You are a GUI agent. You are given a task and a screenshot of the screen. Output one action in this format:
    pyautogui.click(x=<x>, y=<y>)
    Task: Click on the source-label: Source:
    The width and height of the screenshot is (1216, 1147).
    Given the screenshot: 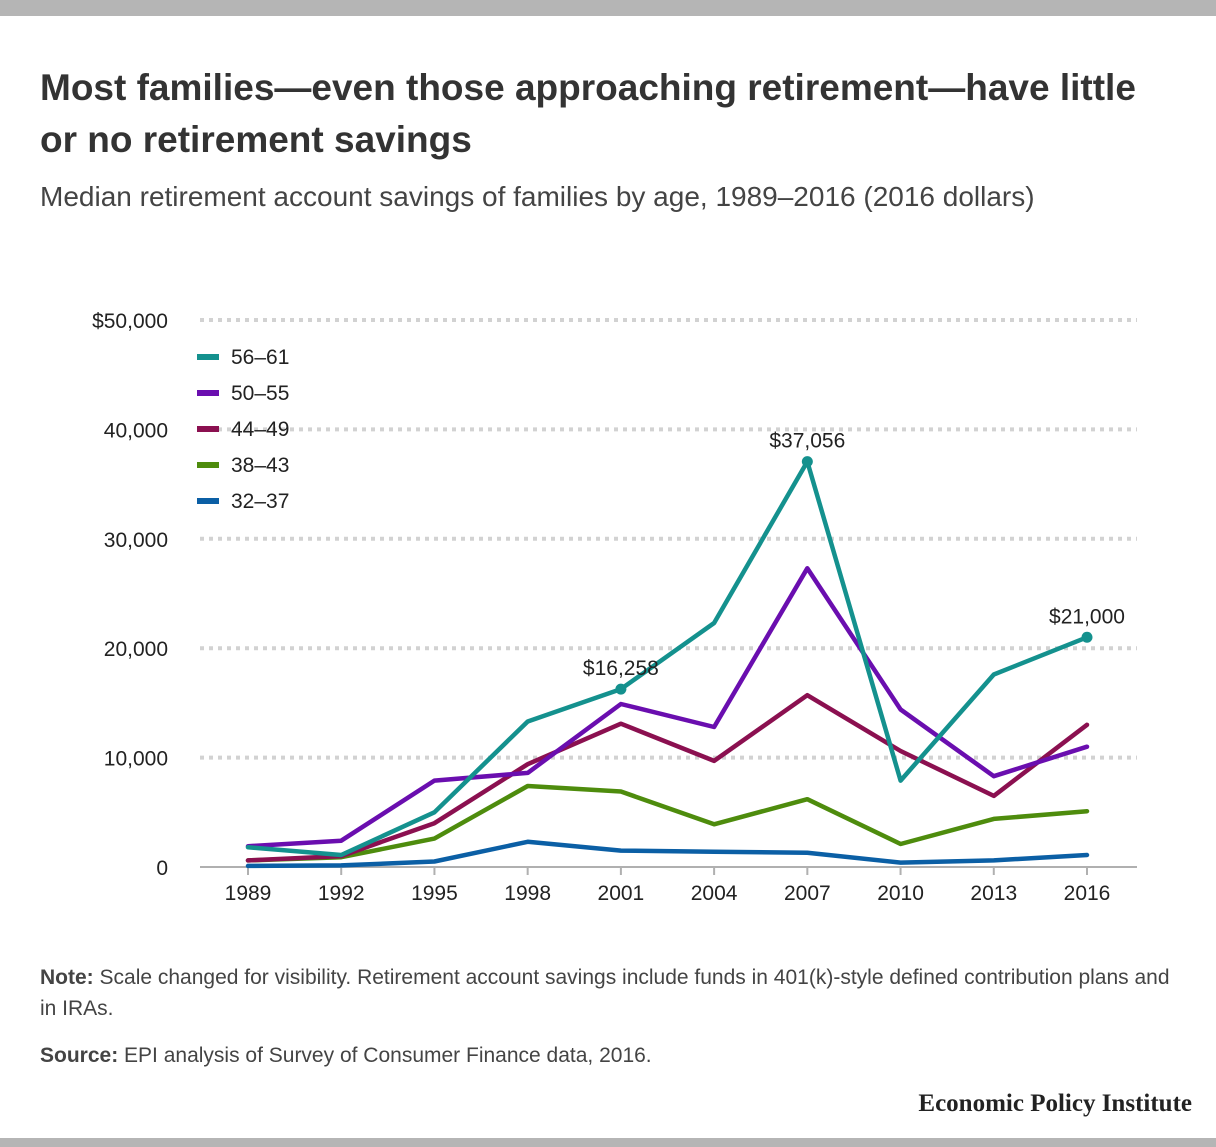 What is the action you would take?
    pyautogui.click(x=79, y=1055)
    